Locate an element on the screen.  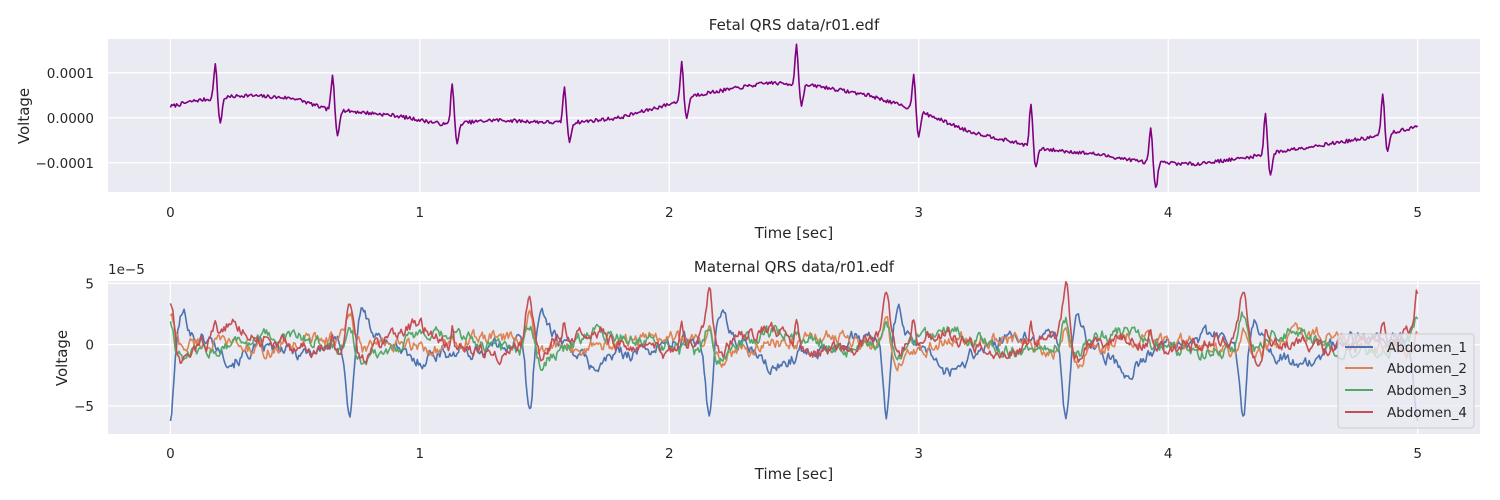
fetal-y-tick-labels: 0.0001 0.0000 −0.0001 is located at coordinates (64, 119).